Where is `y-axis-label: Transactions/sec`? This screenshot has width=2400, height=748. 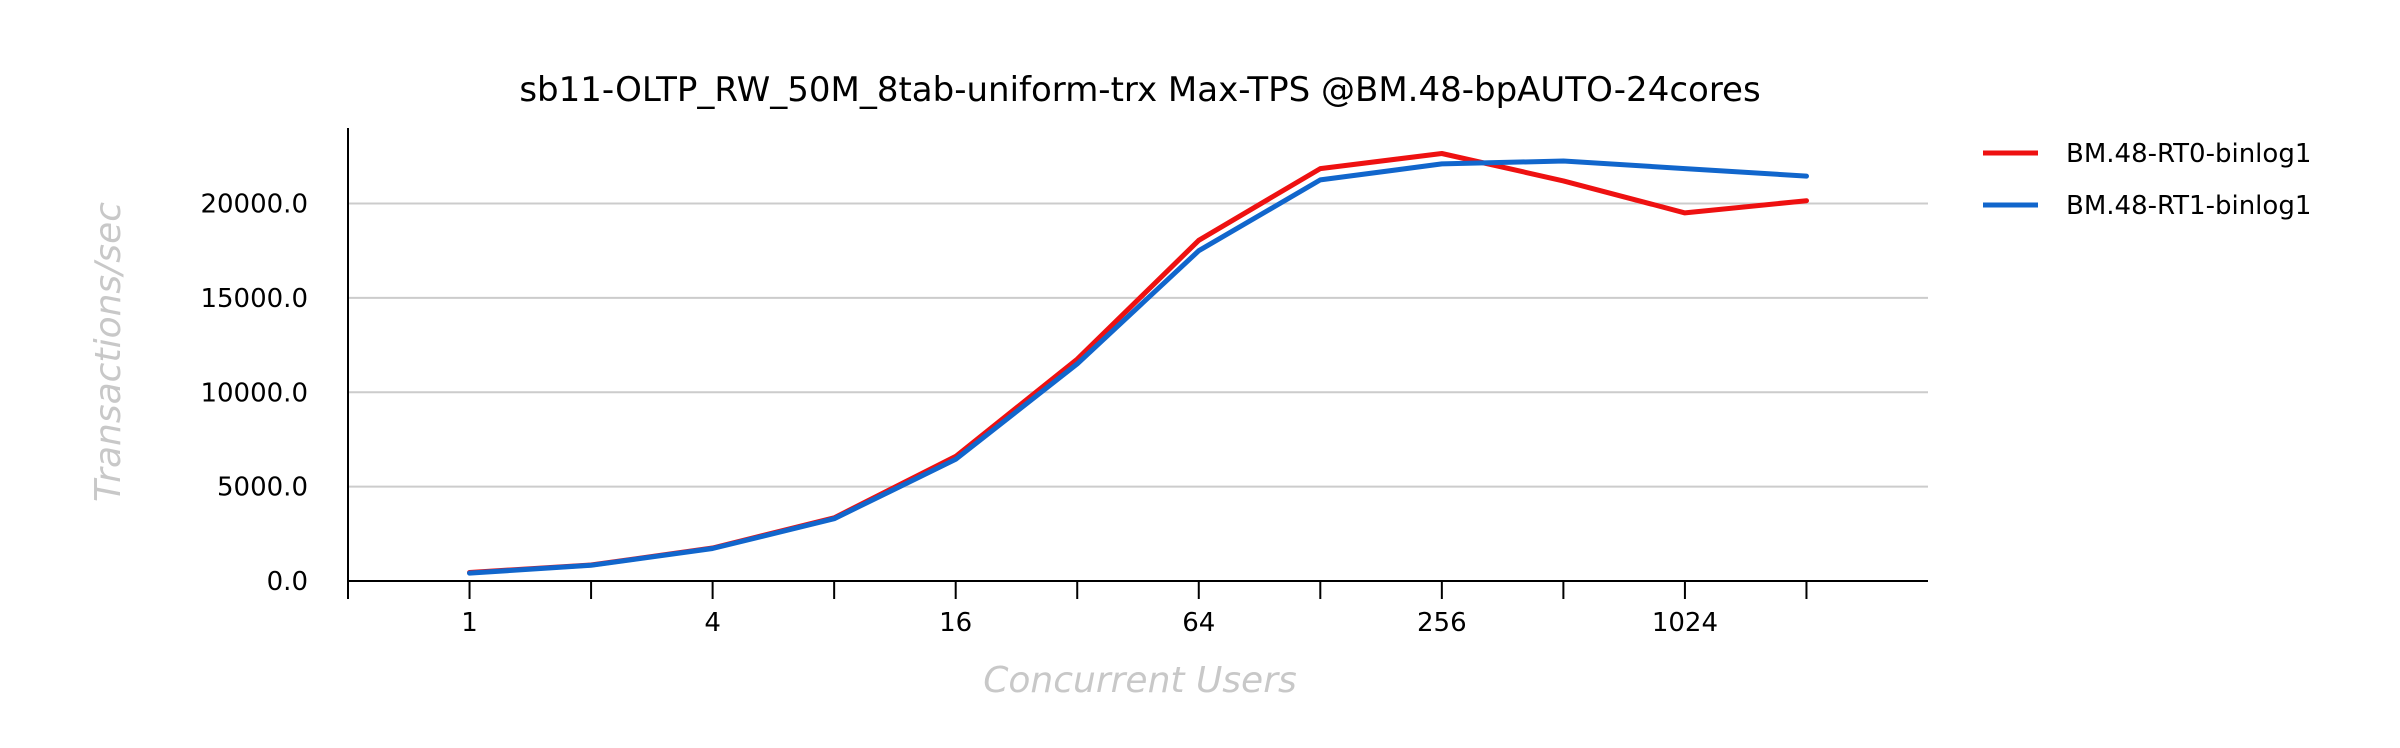 y-axis-label: Transactions/sec is located at coordinates (108, 352).